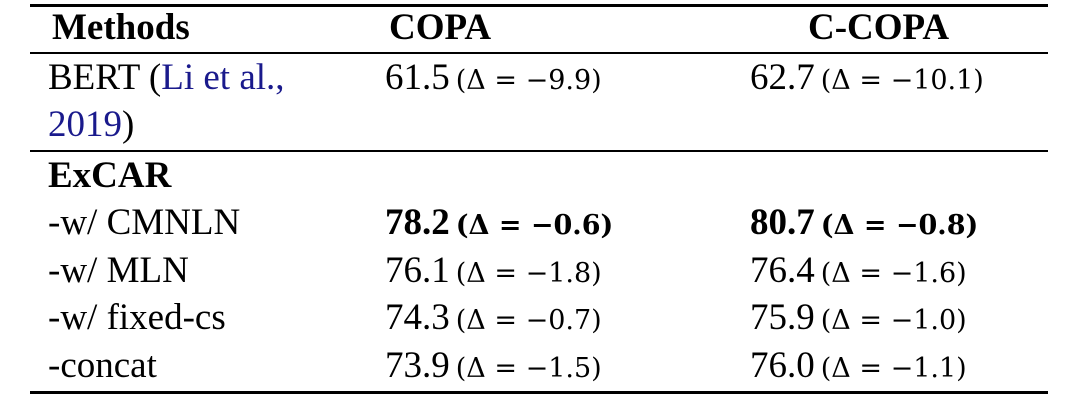  What do you see at coordinates (782, 222) in the screenshot?
I see `score: 80.7` at bounding box center [782, 222].